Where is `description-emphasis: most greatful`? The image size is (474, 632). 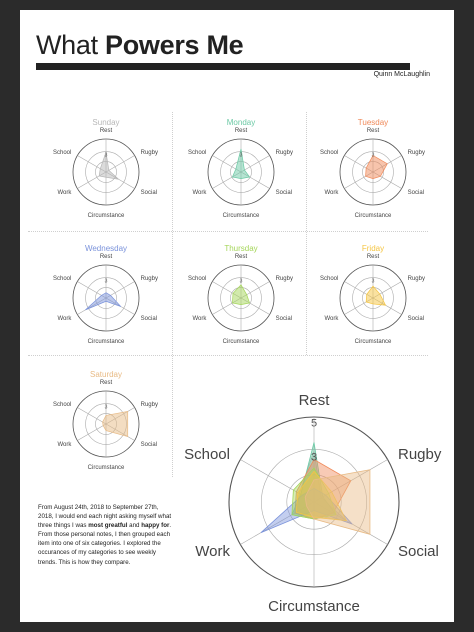 description-emphasis: most greatful is located at coordinates (108, 526).